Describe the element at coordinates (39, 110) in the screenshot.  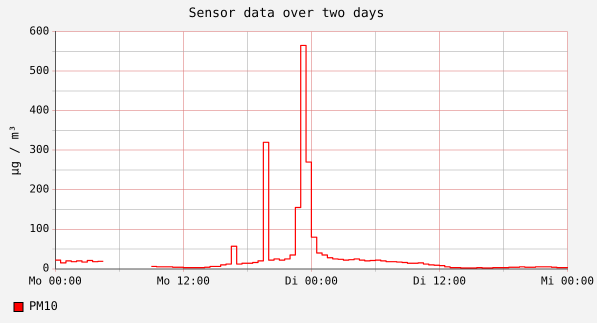
I see `y-tick-label: 400` at that location.